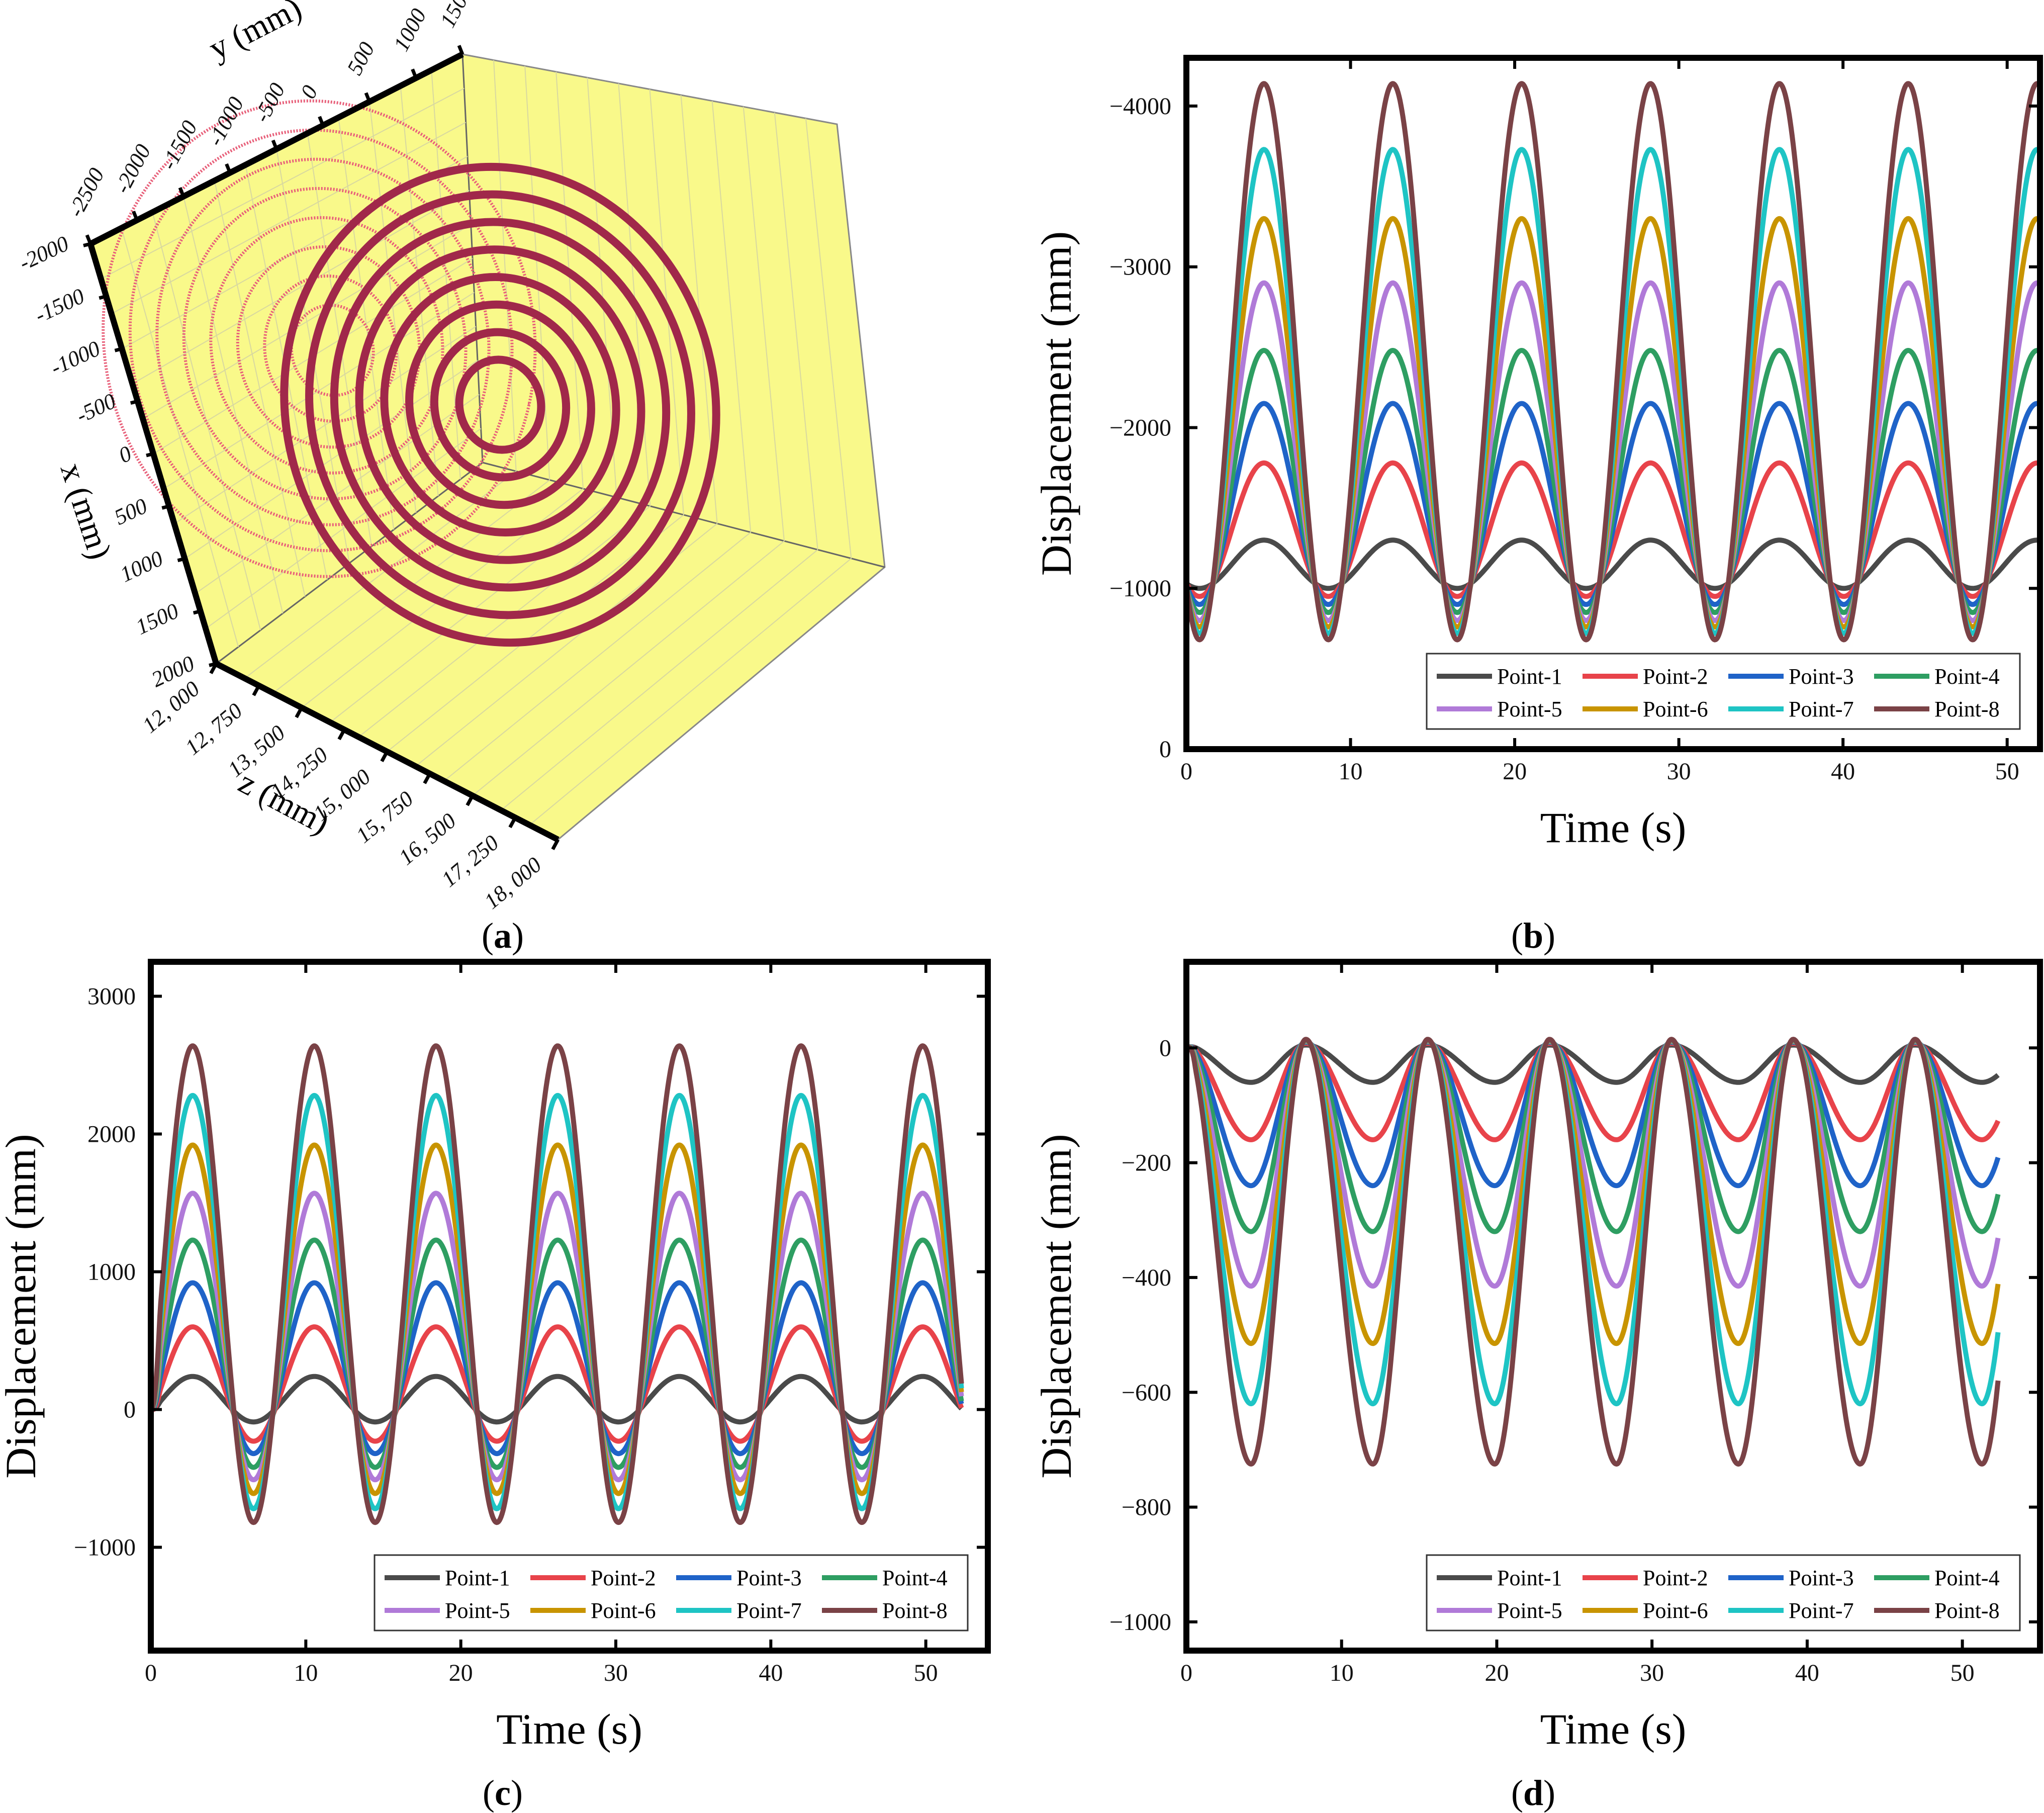 The width and height of the screenshot is (2044, 1813). What do you see at coordinates (1351, 771) in the screenshot?
I see `x-tick-label: 10` at bounding box center [1351, 771].